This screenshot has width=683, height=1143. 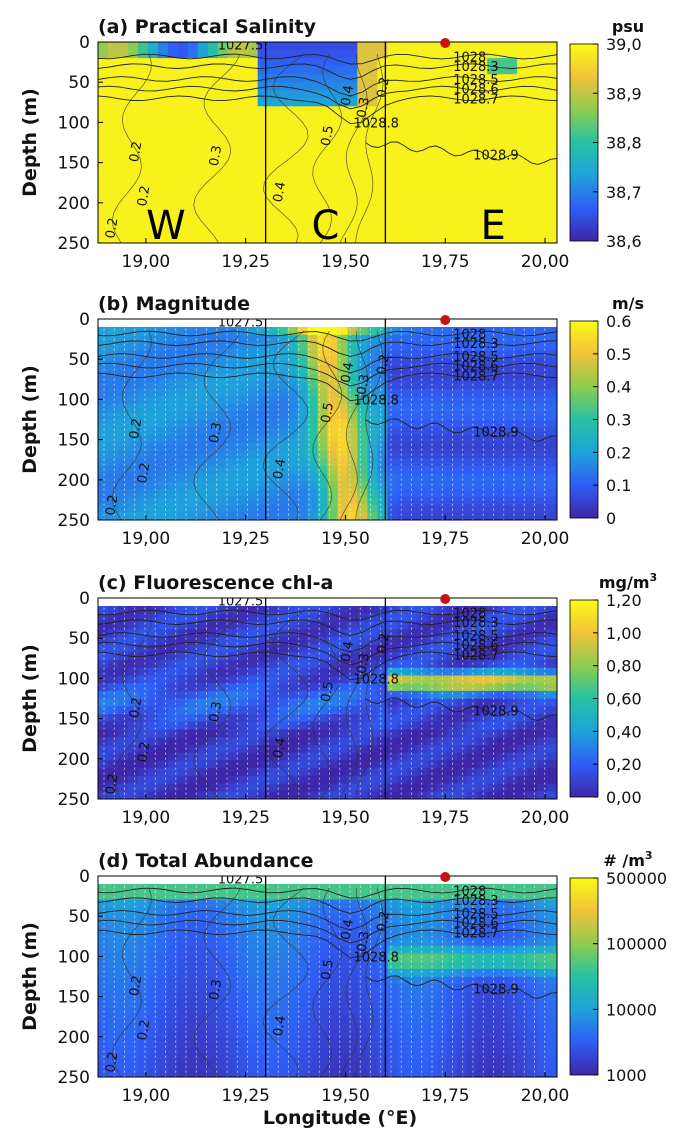 What do you see at coordinates (476, 67) in the screenshot?
I see `density-contour-label: 1028.3` at bounding box center [476, 67].